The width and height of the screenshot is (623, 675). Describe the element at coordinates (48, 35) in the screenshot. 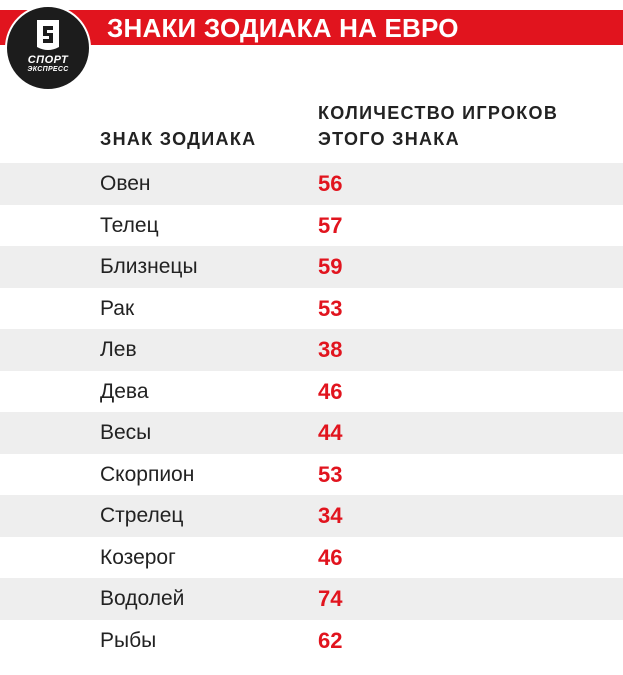

I see `logo-shield-icon` at that location.